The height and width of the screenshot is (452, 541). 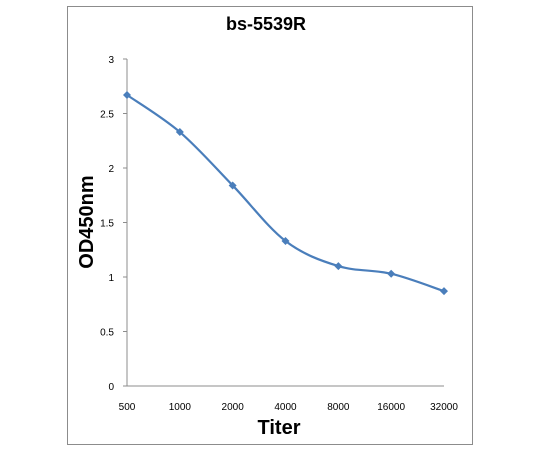 What do you see at coordinates (285, 407) in the screenshot?
I see `x-tick-label: 4000` at bounding box center [285, 407].